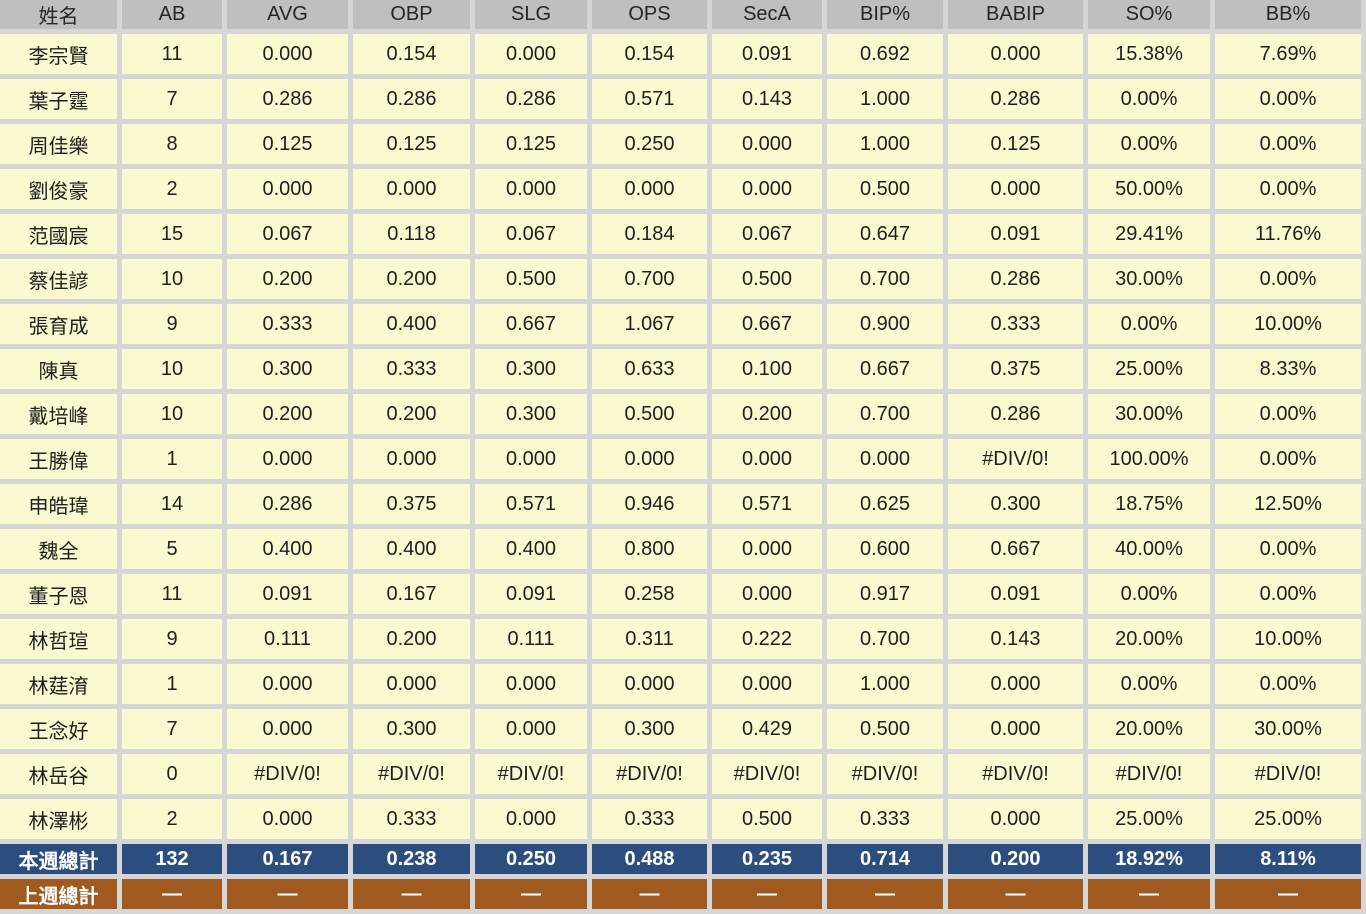  Describe the element at coordinates (411, 324) in the screenshot. I see `stat-cell: 0.400` at that location.